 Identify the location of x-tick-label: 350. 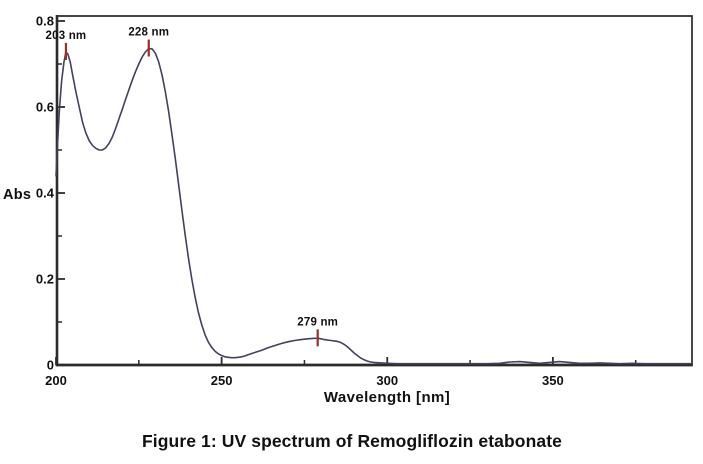
(553, 380).